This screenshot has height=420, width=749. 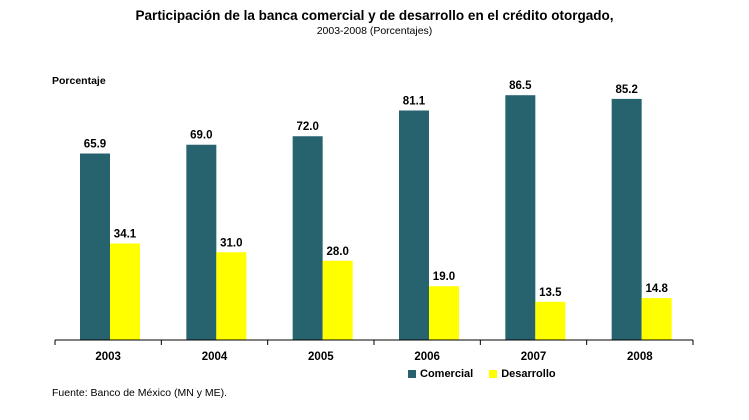 I want to click on legend-label-desarrollo: Desarrollo, so click(x=528, y=374).